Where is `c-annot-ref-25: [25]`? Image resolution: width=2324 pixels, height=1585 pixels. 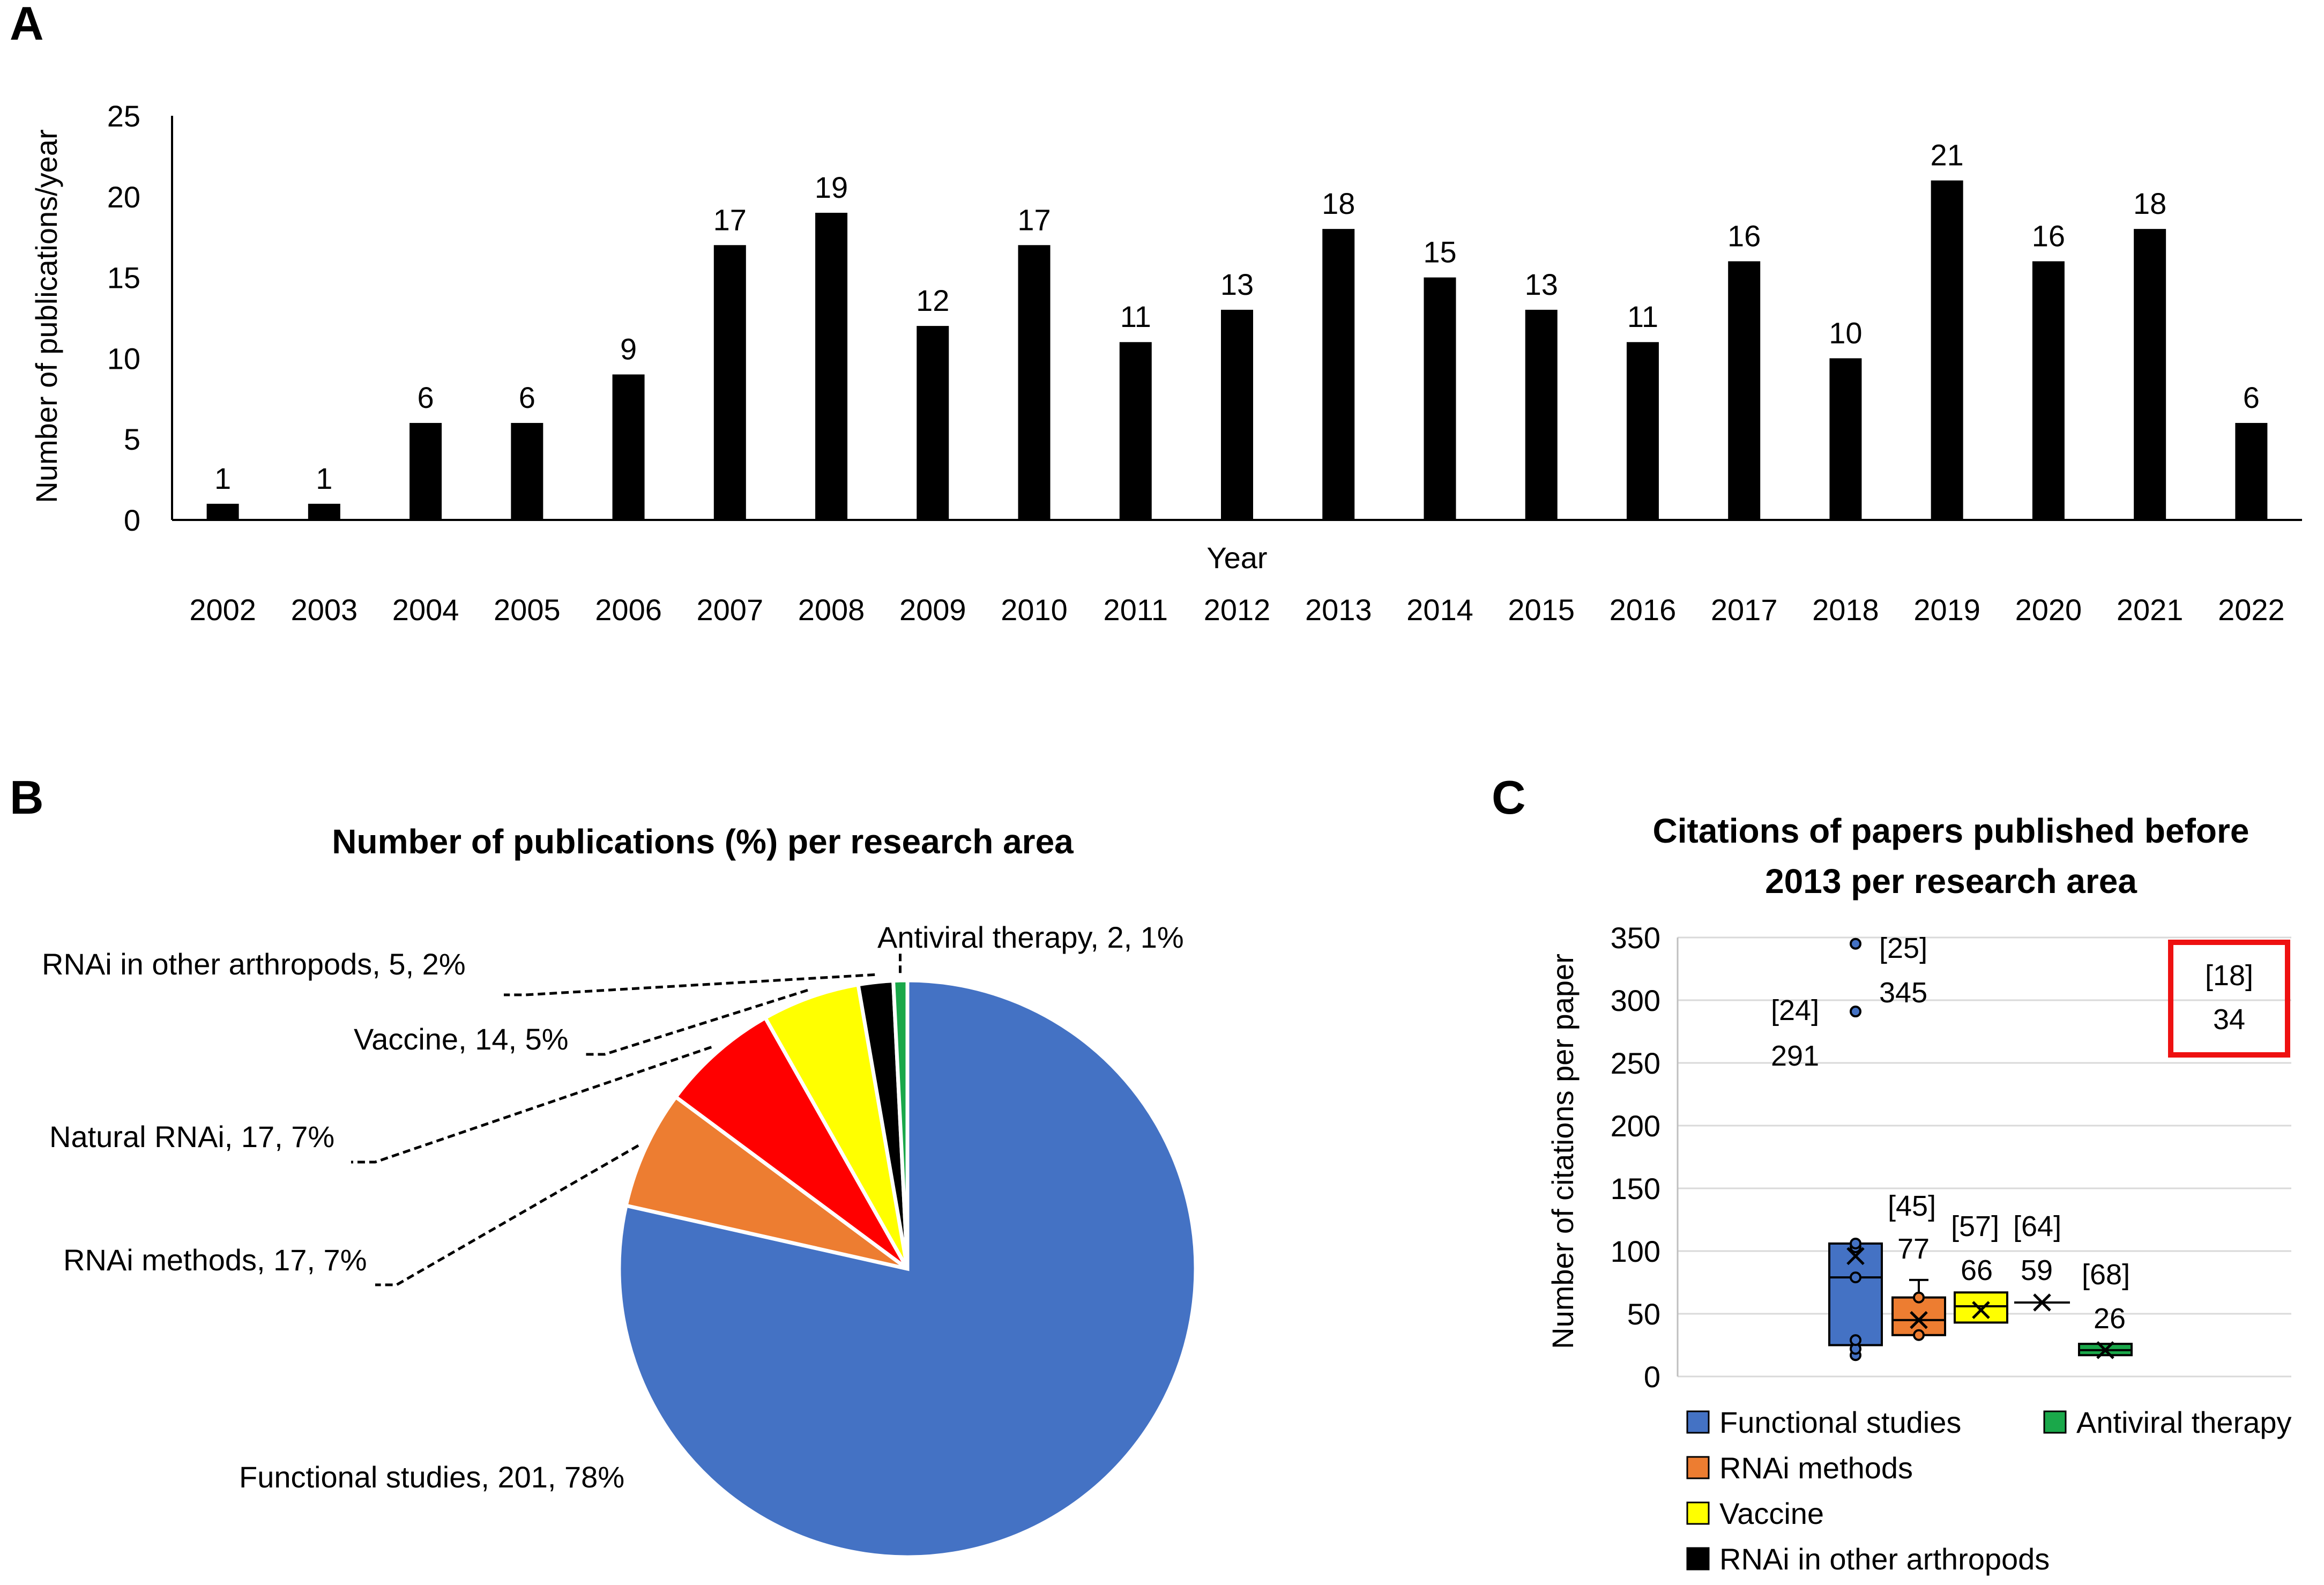 c-annot-ref-25: [25] is located at coordinates (1903, 948).